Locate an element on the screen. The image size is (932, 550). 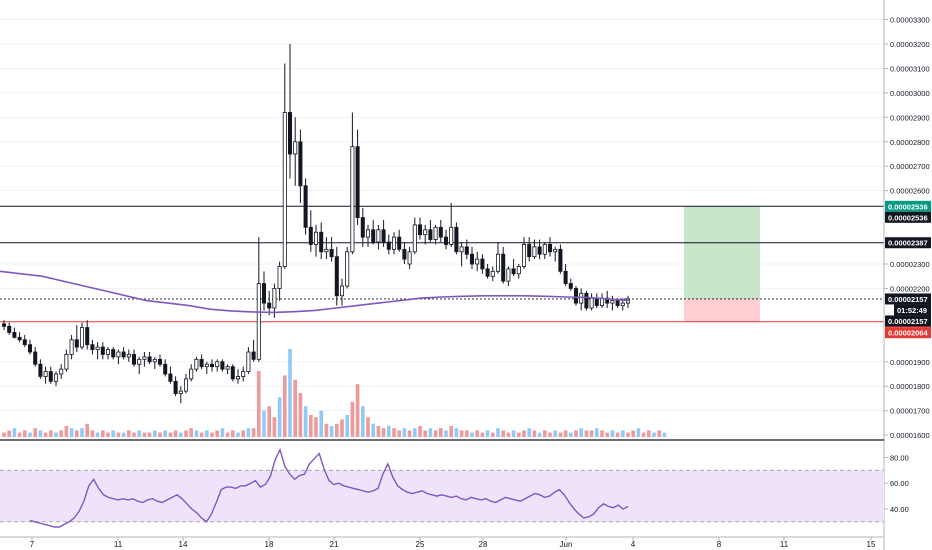
price-axis-label: 0.00003000 is located at coordinates (910, 93).